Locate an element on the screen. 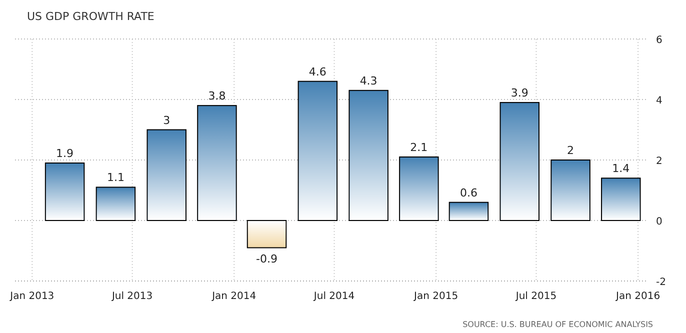  y-tick-label: -2 is located at coordinates (661, 282).